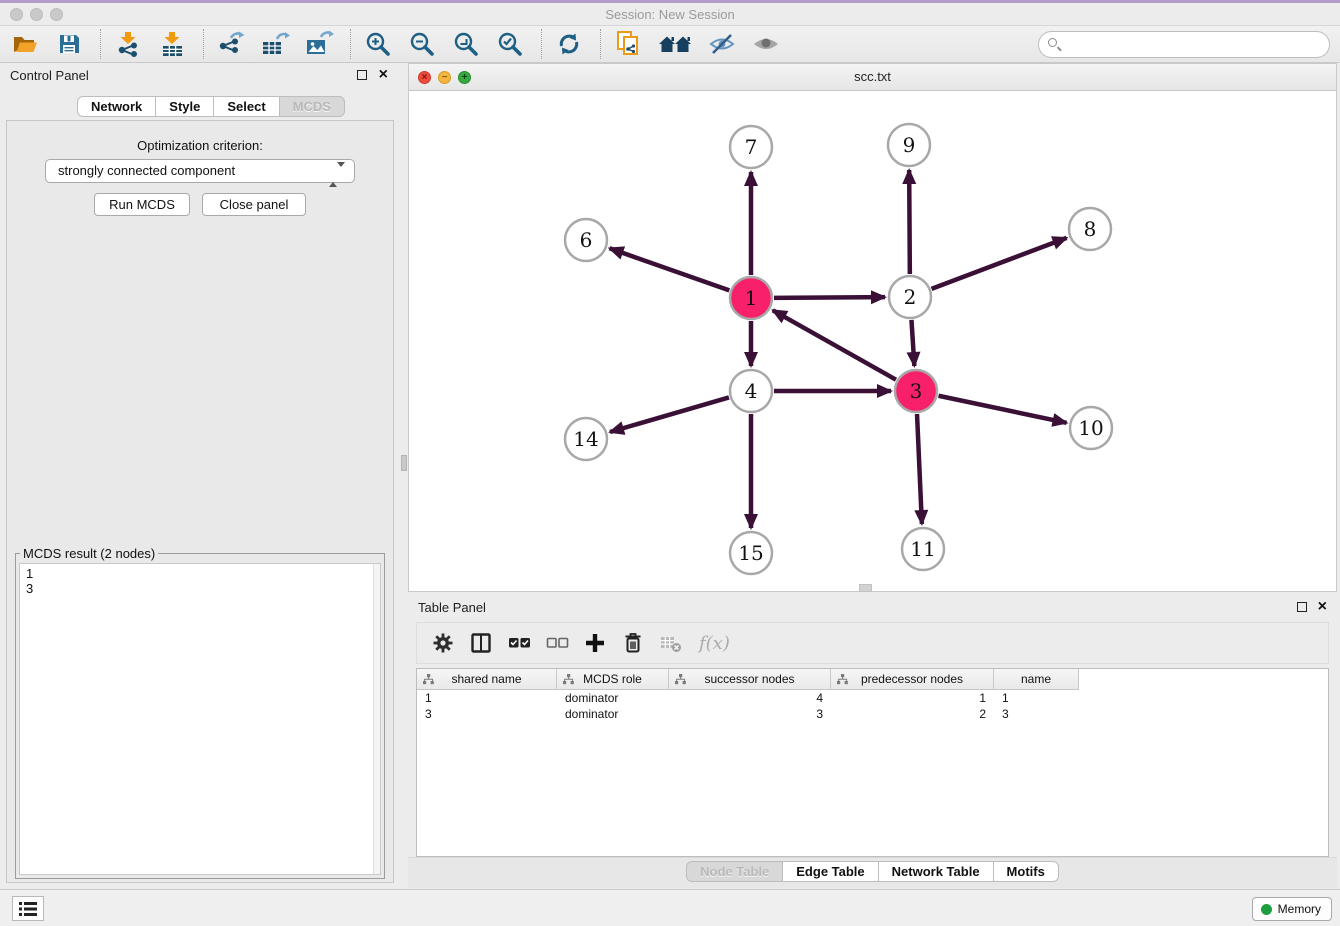 The height and width of the screenshot is (926, 1340). What do you see at coordinates (1091, 428) in the screenshot?
I see `node-10: 10` at bounding box center [1091, 428].